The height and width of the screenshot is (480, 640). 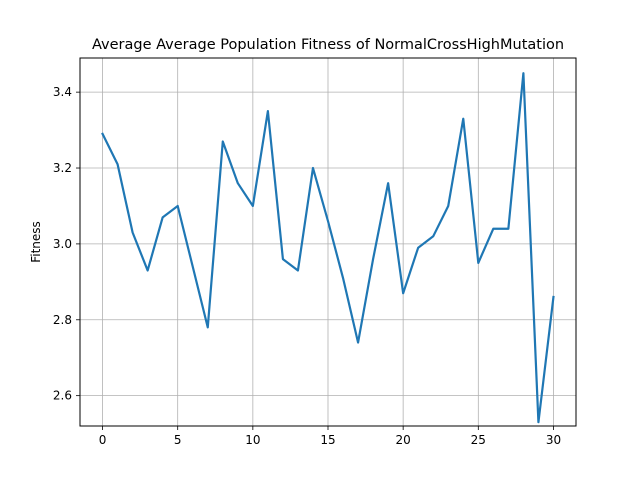 I want to click on y-tick-label: 2.6, so click(x=62, y=396).